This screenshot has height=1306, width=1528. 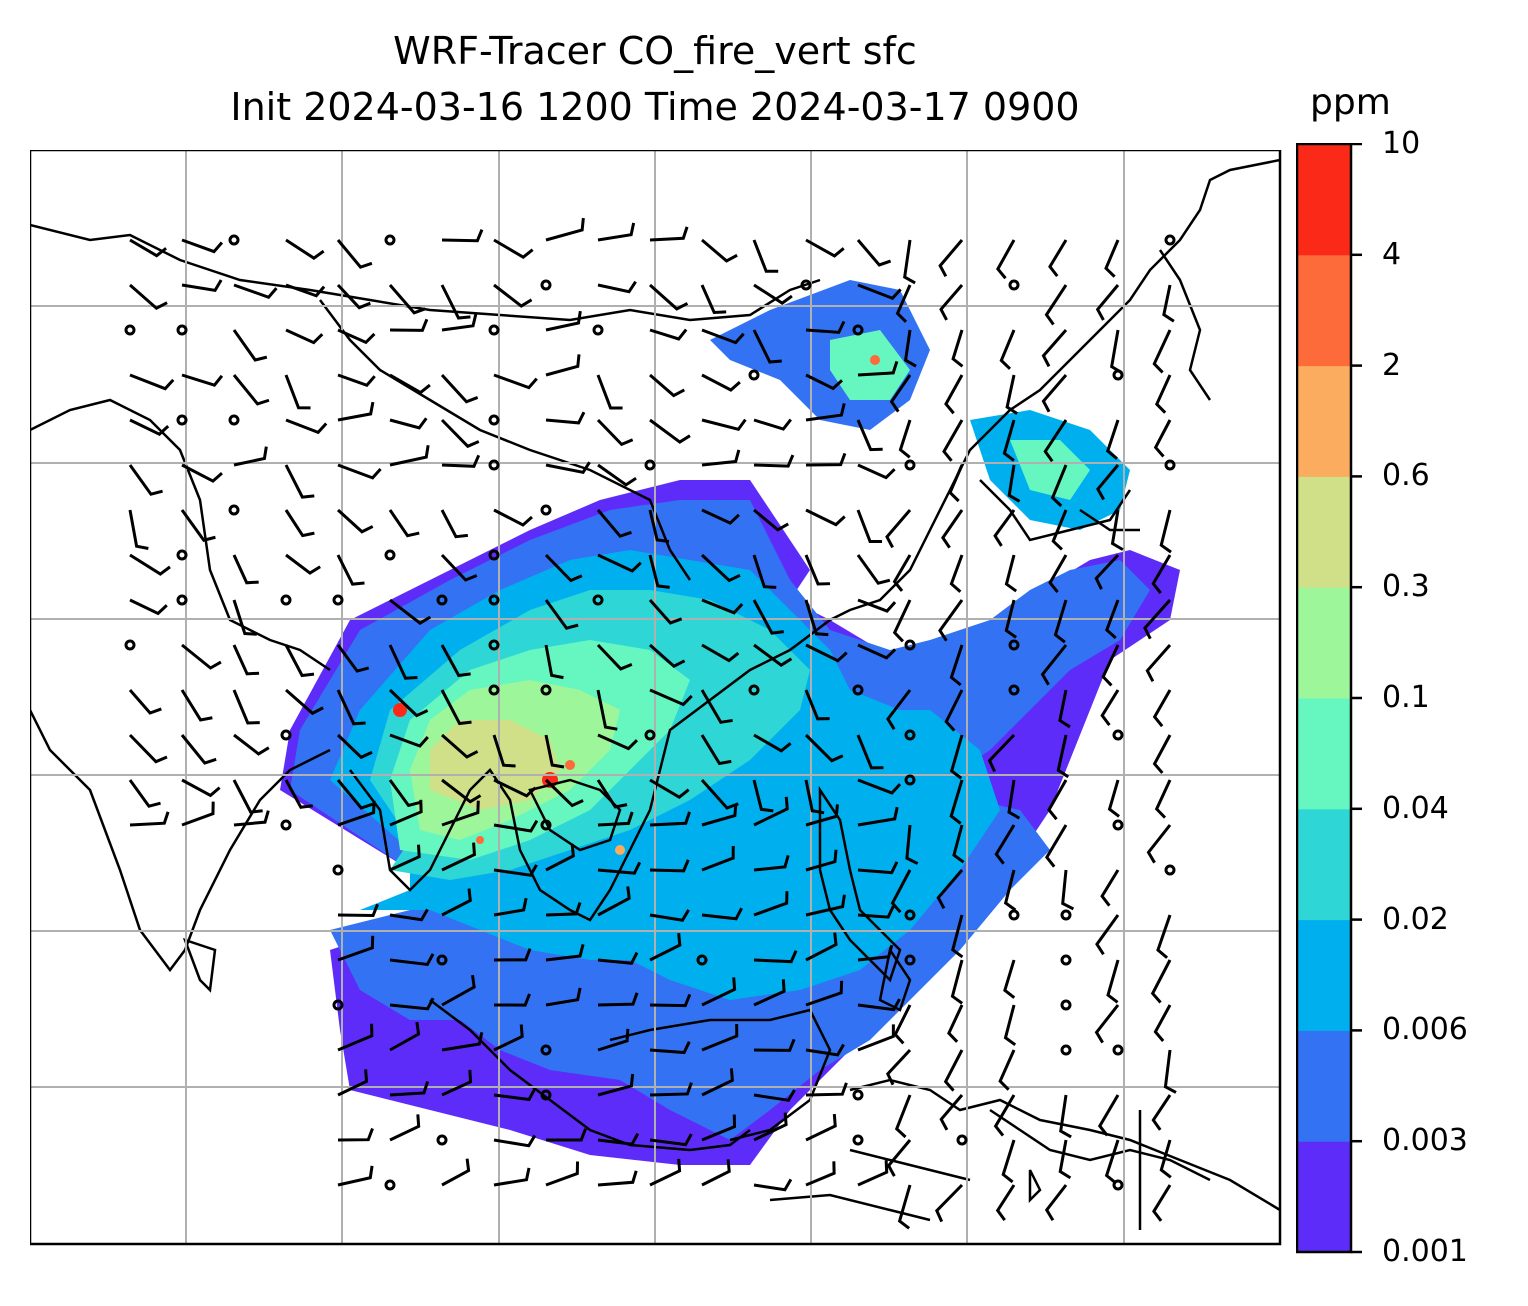 What do you see at coordinates (1425, 1251) in the screenshot?
I see `colorbar-tick-label: 0.001` at bounding box center [1425, 1251].